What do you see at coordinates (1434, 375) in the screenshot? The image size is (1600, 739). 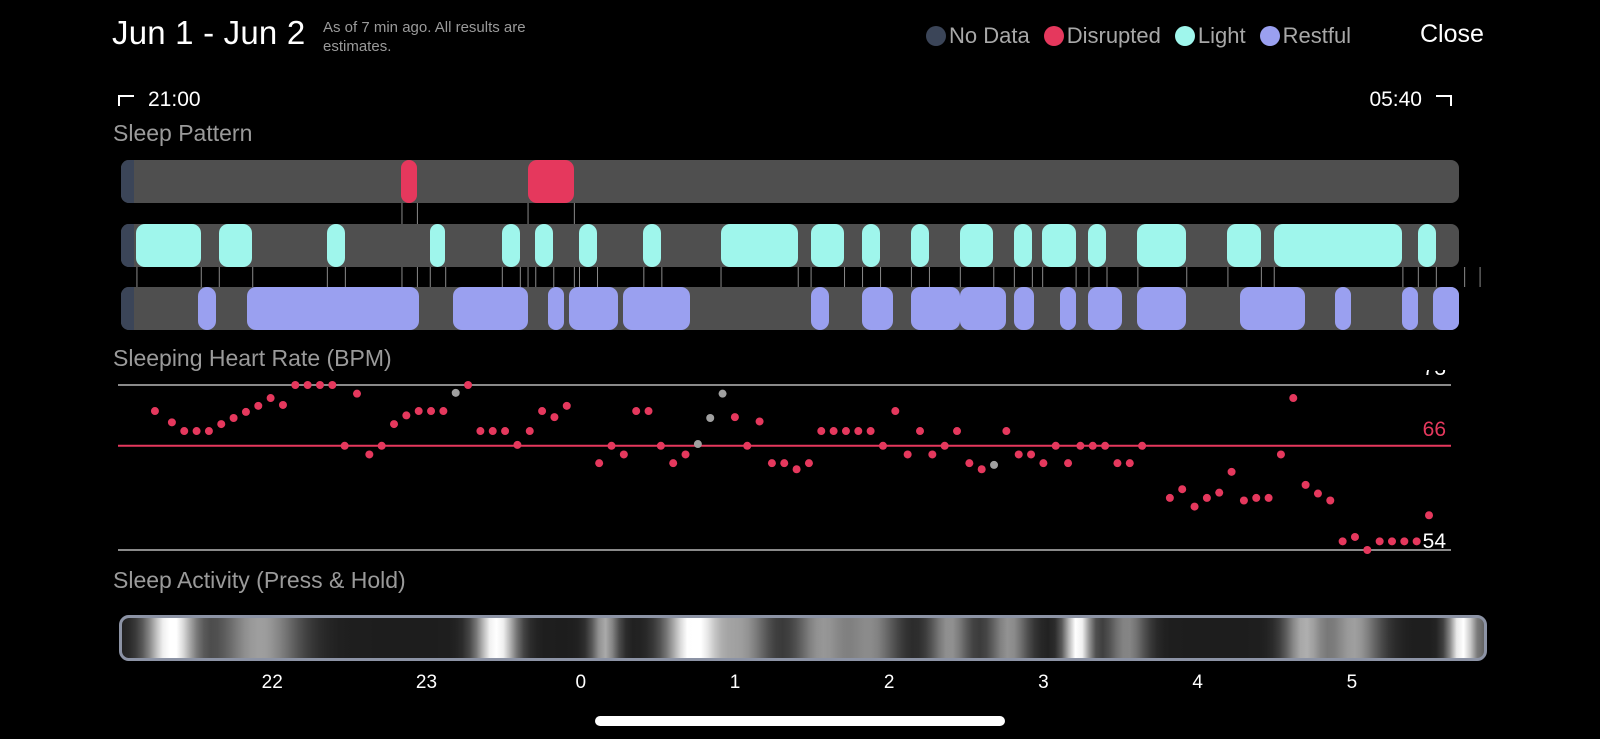 I see `max-label: 73` at bounding box center [1434, 375].